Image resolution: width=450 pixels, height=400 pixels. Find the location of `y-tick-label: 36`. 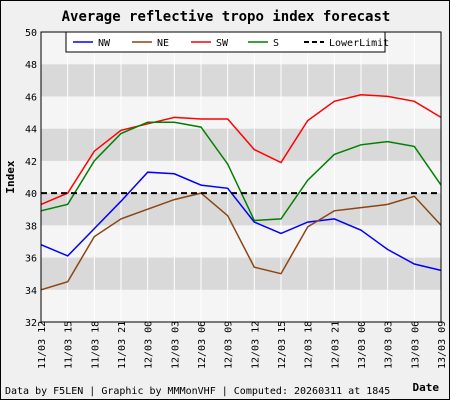

y-tick-label: 36 is located at coordinates (31, 259).